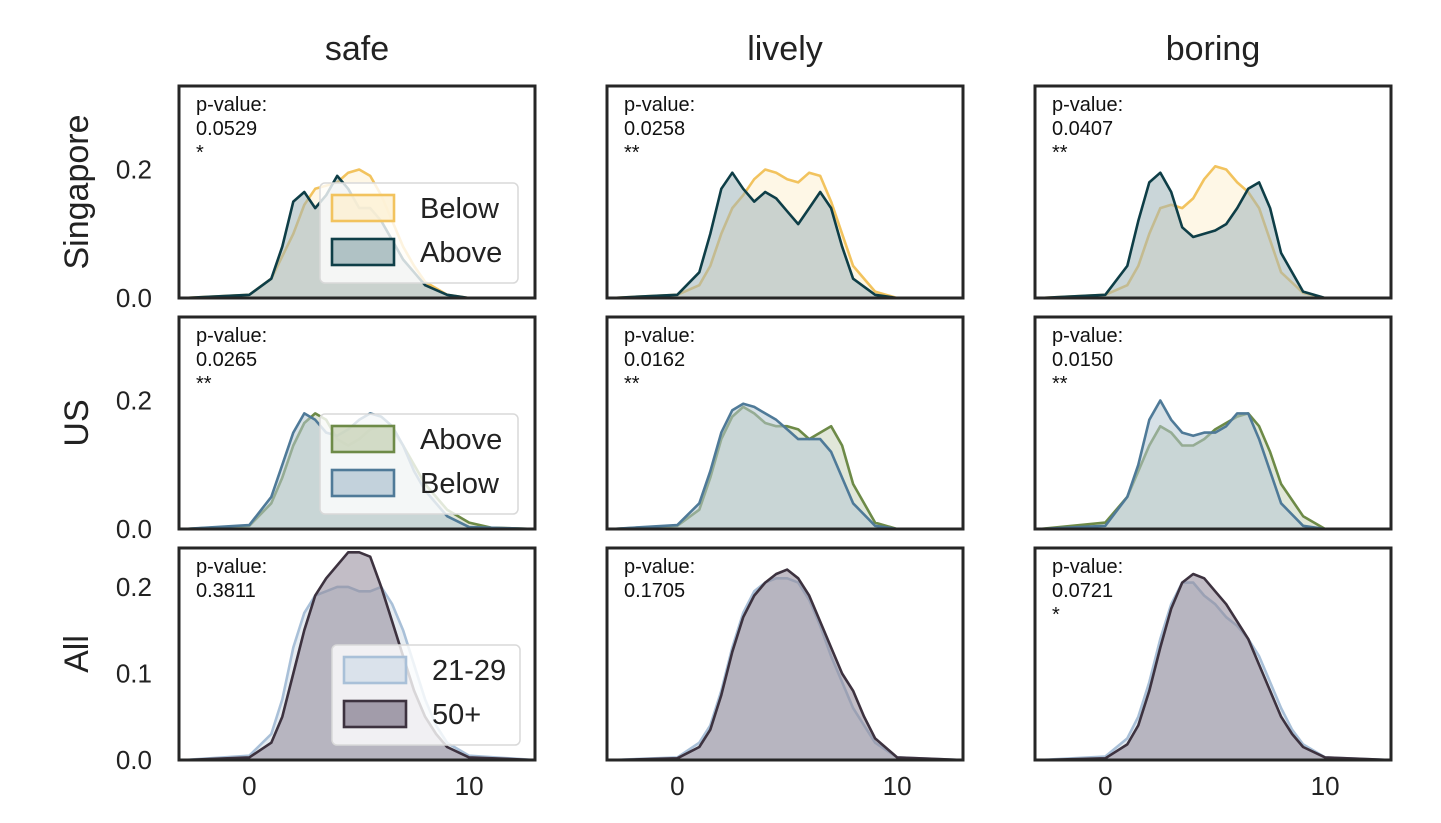 This screenshot has width=1441, height=823. Describe the element at coordinates (375, 714) in the screenshot. I see `legend-swatch-50+` at that location.